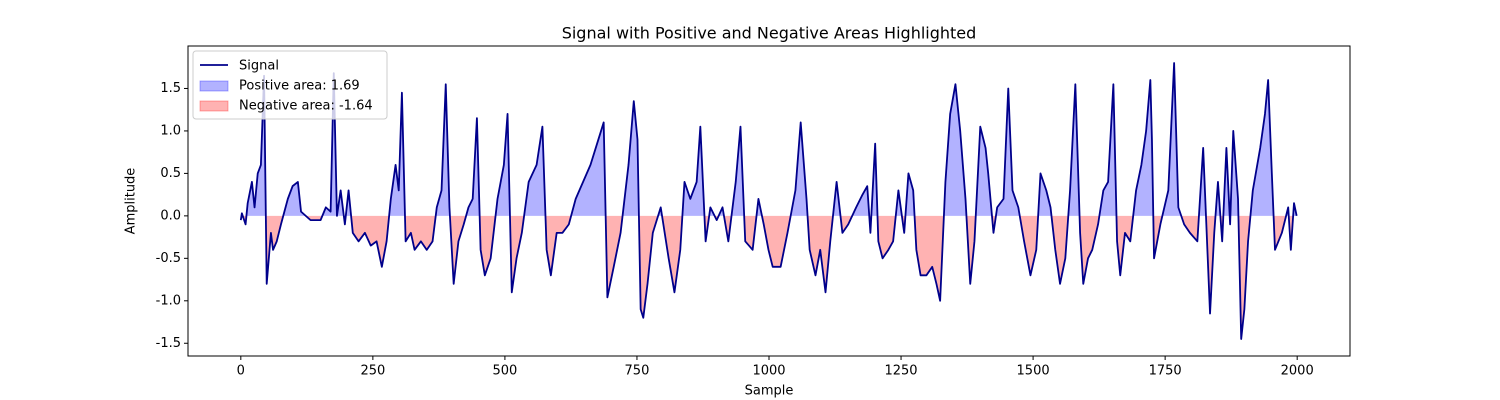 The width and height of the screenshot is (1500, 400). I want to click on legend-label: Negative area: -1.64, so click(306, 106).